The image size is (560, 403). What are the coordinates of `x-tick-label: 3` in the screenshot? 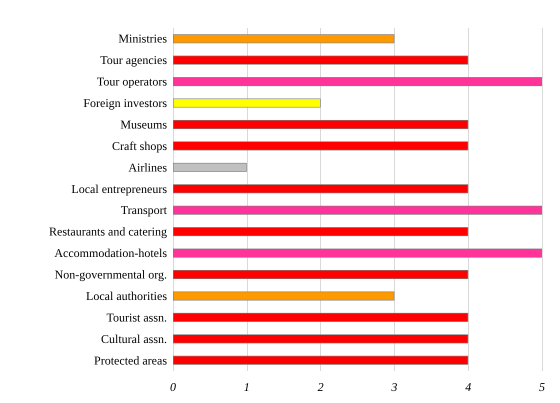 It's located at (394, 387).